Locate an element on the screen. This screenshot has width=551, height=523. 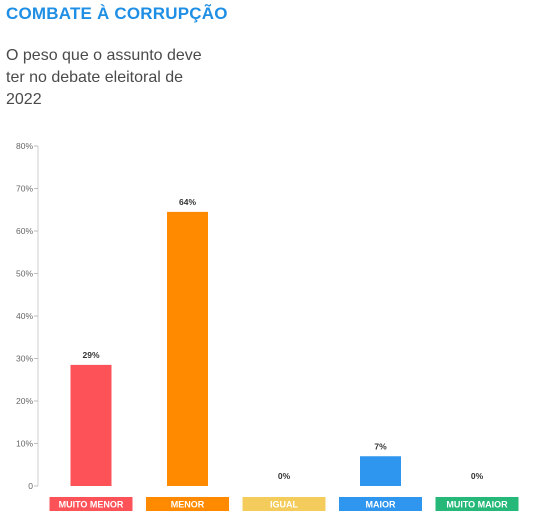
y-tick-label: 70% is located at coordinates (24, 189).